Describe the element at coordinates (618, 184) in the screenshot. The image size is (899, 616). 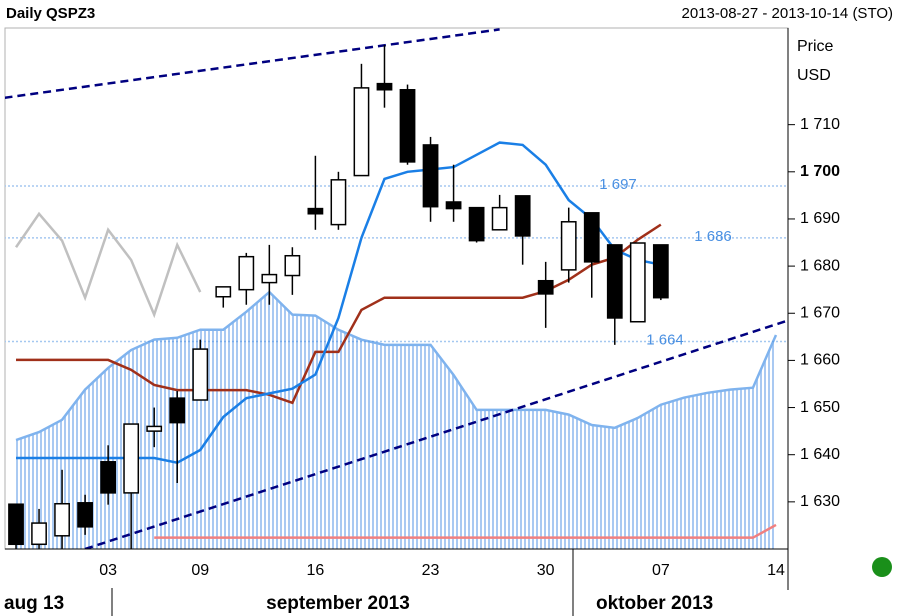
I see `reference-label: 1 697` at that location.